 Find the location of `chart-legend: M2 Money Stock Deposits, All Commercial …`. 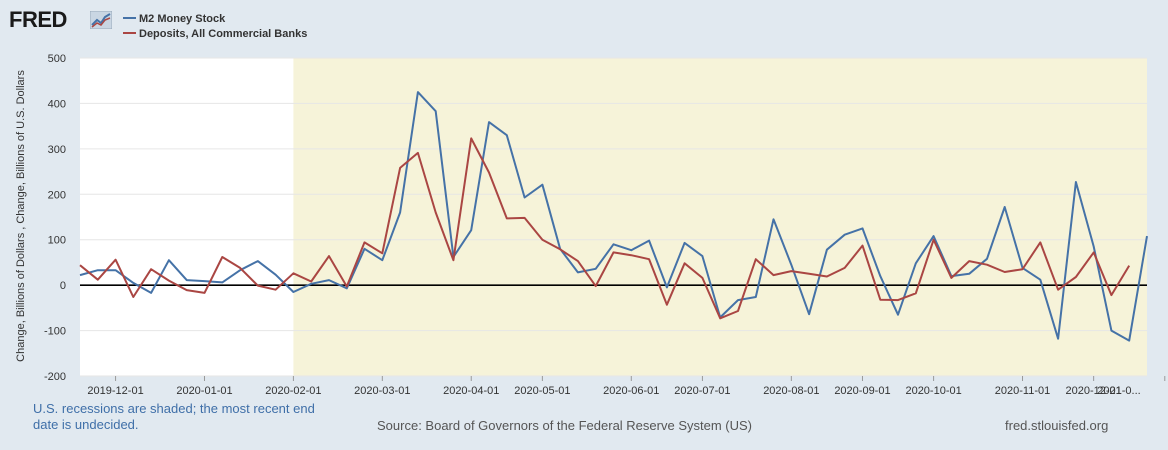

chart-legend: M2 Money Stock Deposits, All Commercial … is located at coordinates (215, 27).